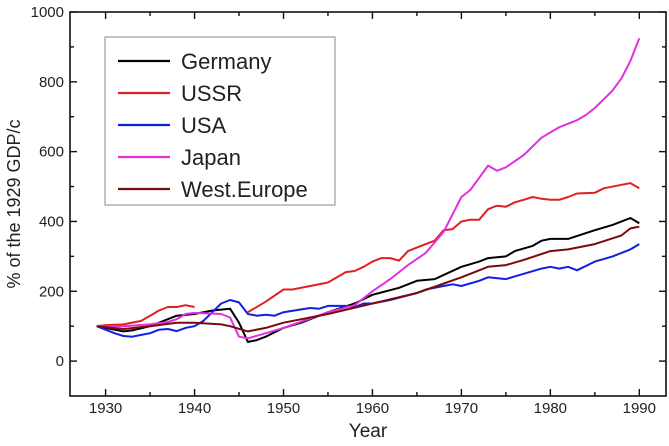  What do you see at coordinates (211, 157) in the screenshot?
I see `legend-label: Japan` at bounding box center [211, 157].